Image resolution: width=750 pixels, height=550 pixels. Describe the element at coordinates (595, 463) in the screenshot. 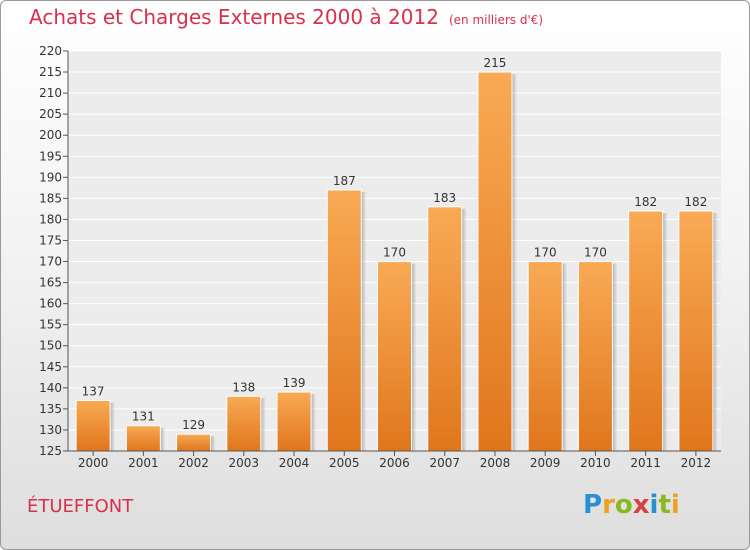

I see `x-tick-label: 2010` at that location.